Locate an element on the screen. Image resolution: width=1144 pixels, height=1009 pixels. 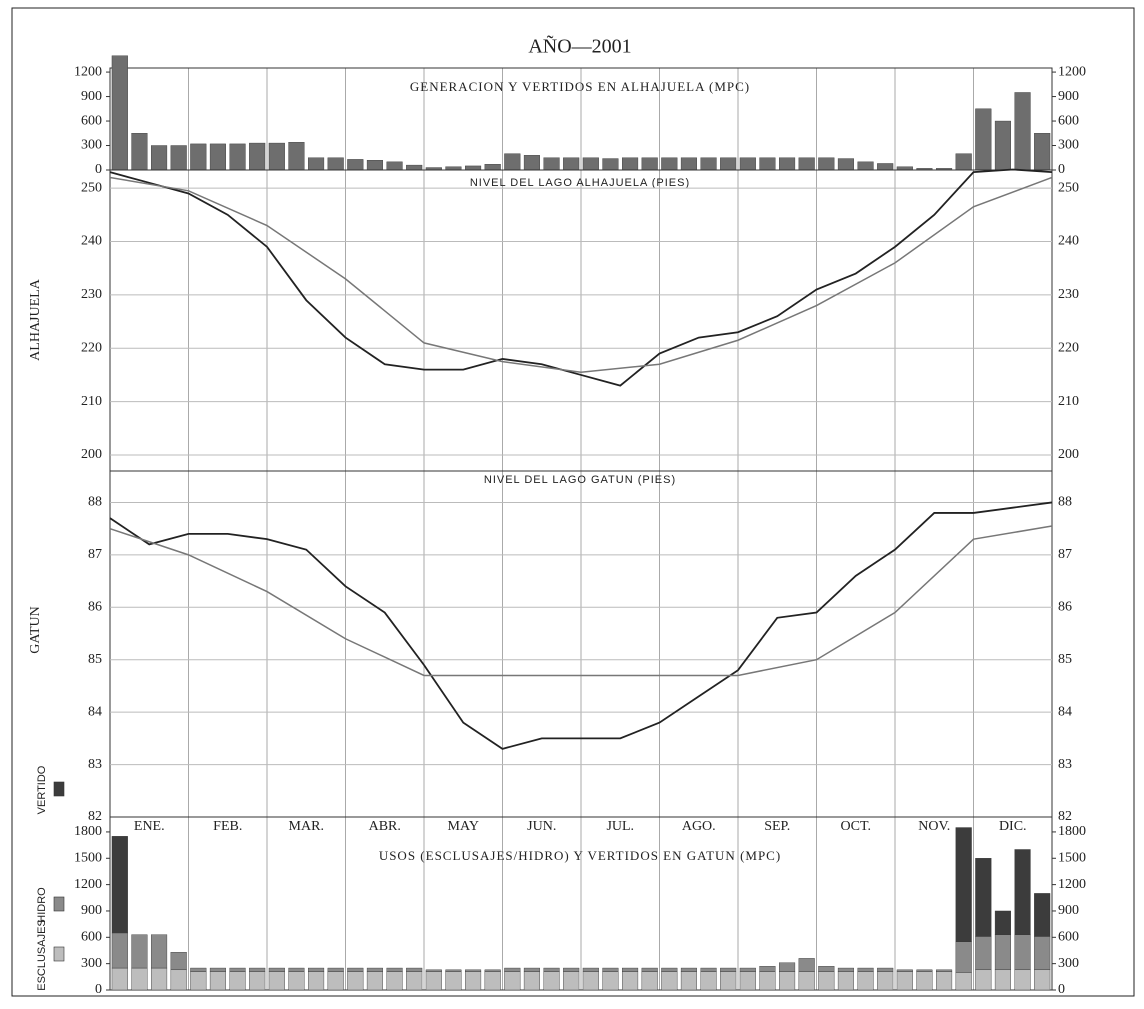
page-title: AÑO—2001 is located at coordinates (579, 46).